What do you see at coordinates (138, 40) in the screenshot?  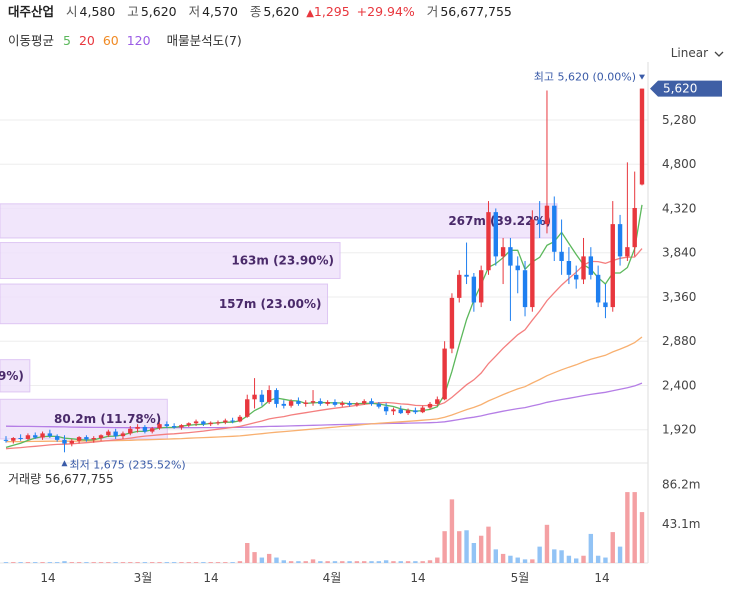 I see `ma120-label: 120` at bounding box center [138, 40].